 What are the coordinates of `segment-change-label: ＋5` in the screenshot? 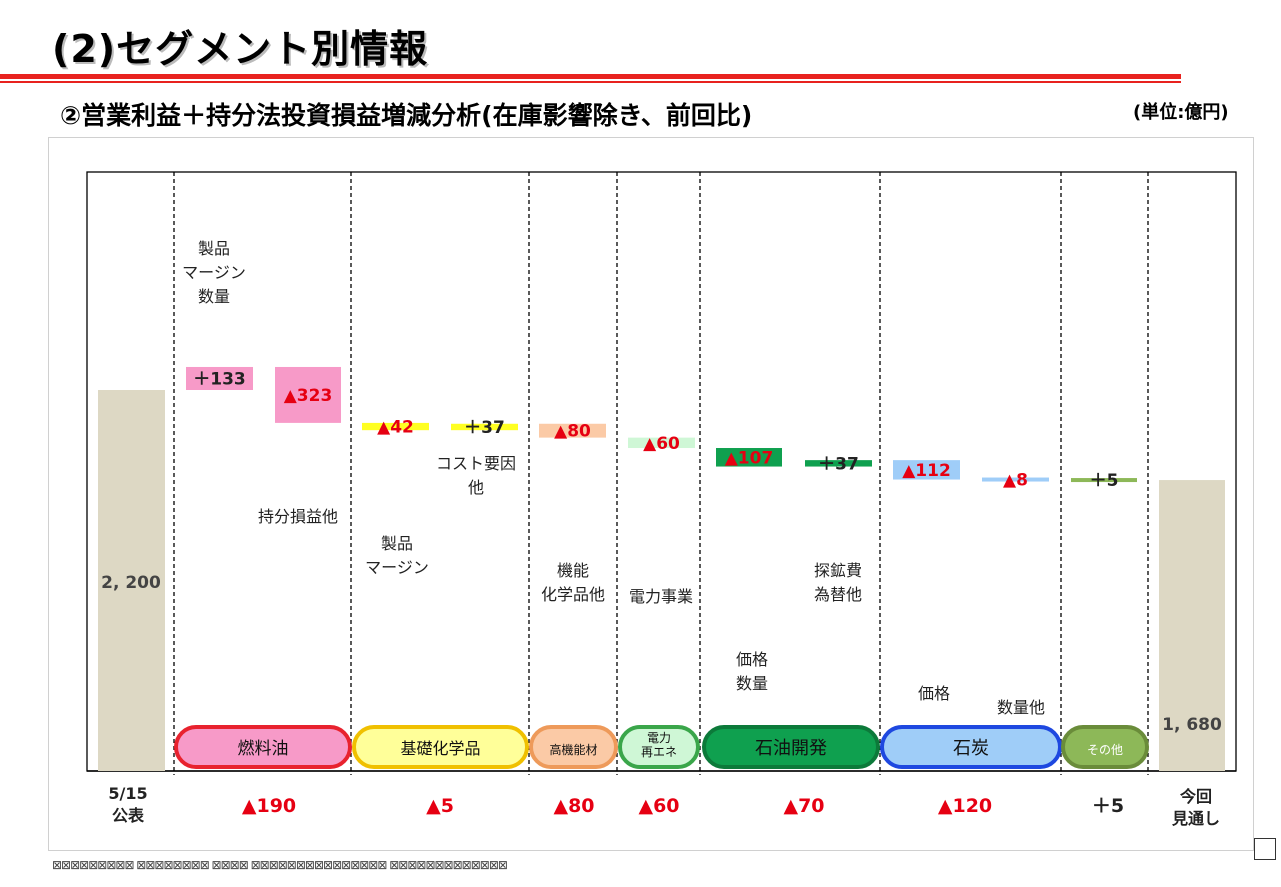 It's located at (1108, 806).